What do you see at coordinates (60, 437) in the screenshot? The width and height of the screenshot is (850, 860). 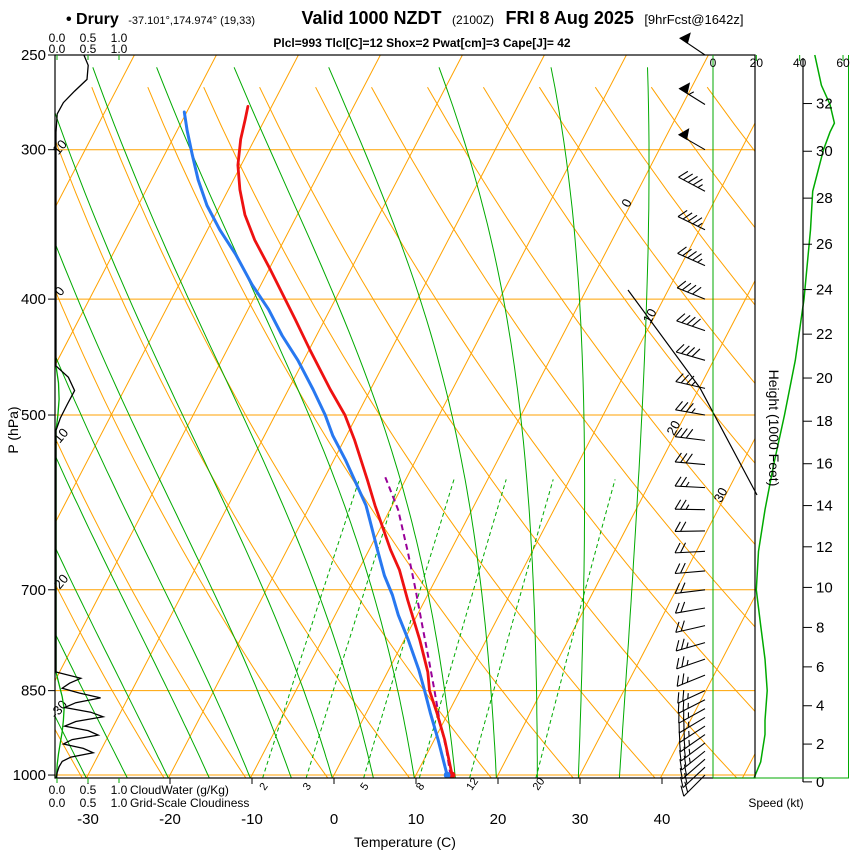 I see `dry-adiabat-label: -10` at bounding box center [60, 437].